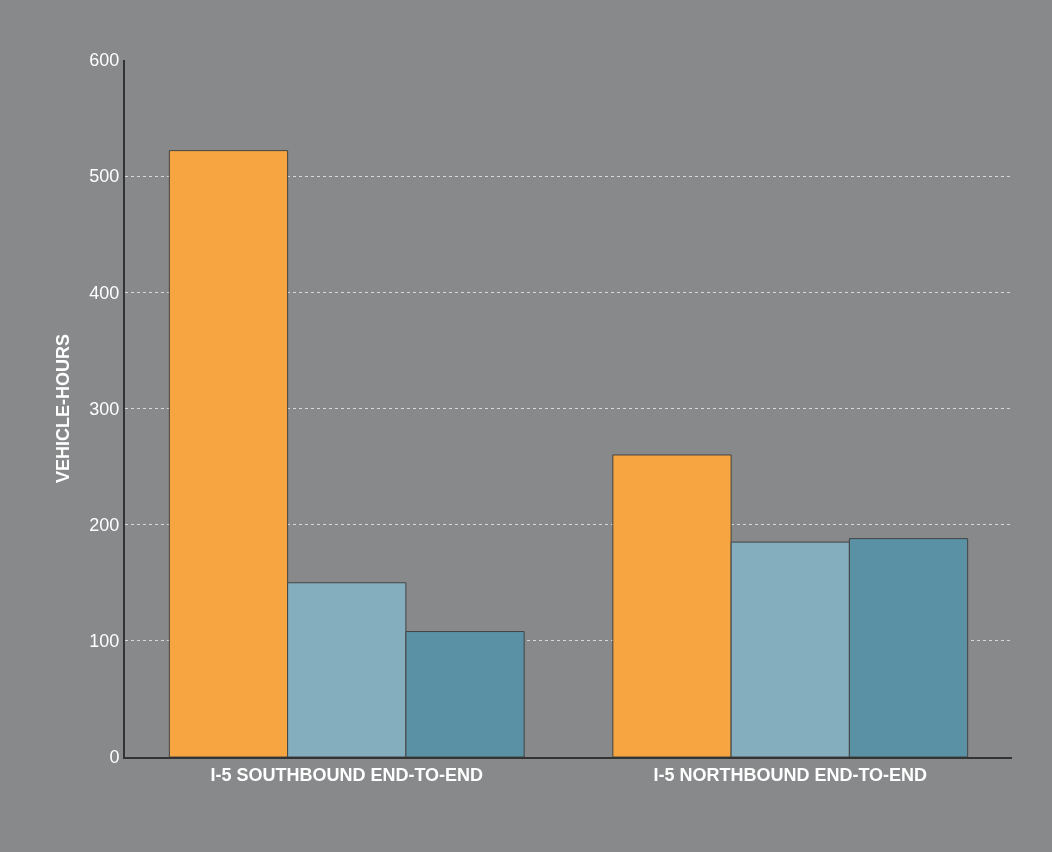 This screenshot has height=852, width=1052. What do you see at coordinates (114, 757) in the screenshot?
I see `y-tick-label: 0` at bounding box center [114, 757].